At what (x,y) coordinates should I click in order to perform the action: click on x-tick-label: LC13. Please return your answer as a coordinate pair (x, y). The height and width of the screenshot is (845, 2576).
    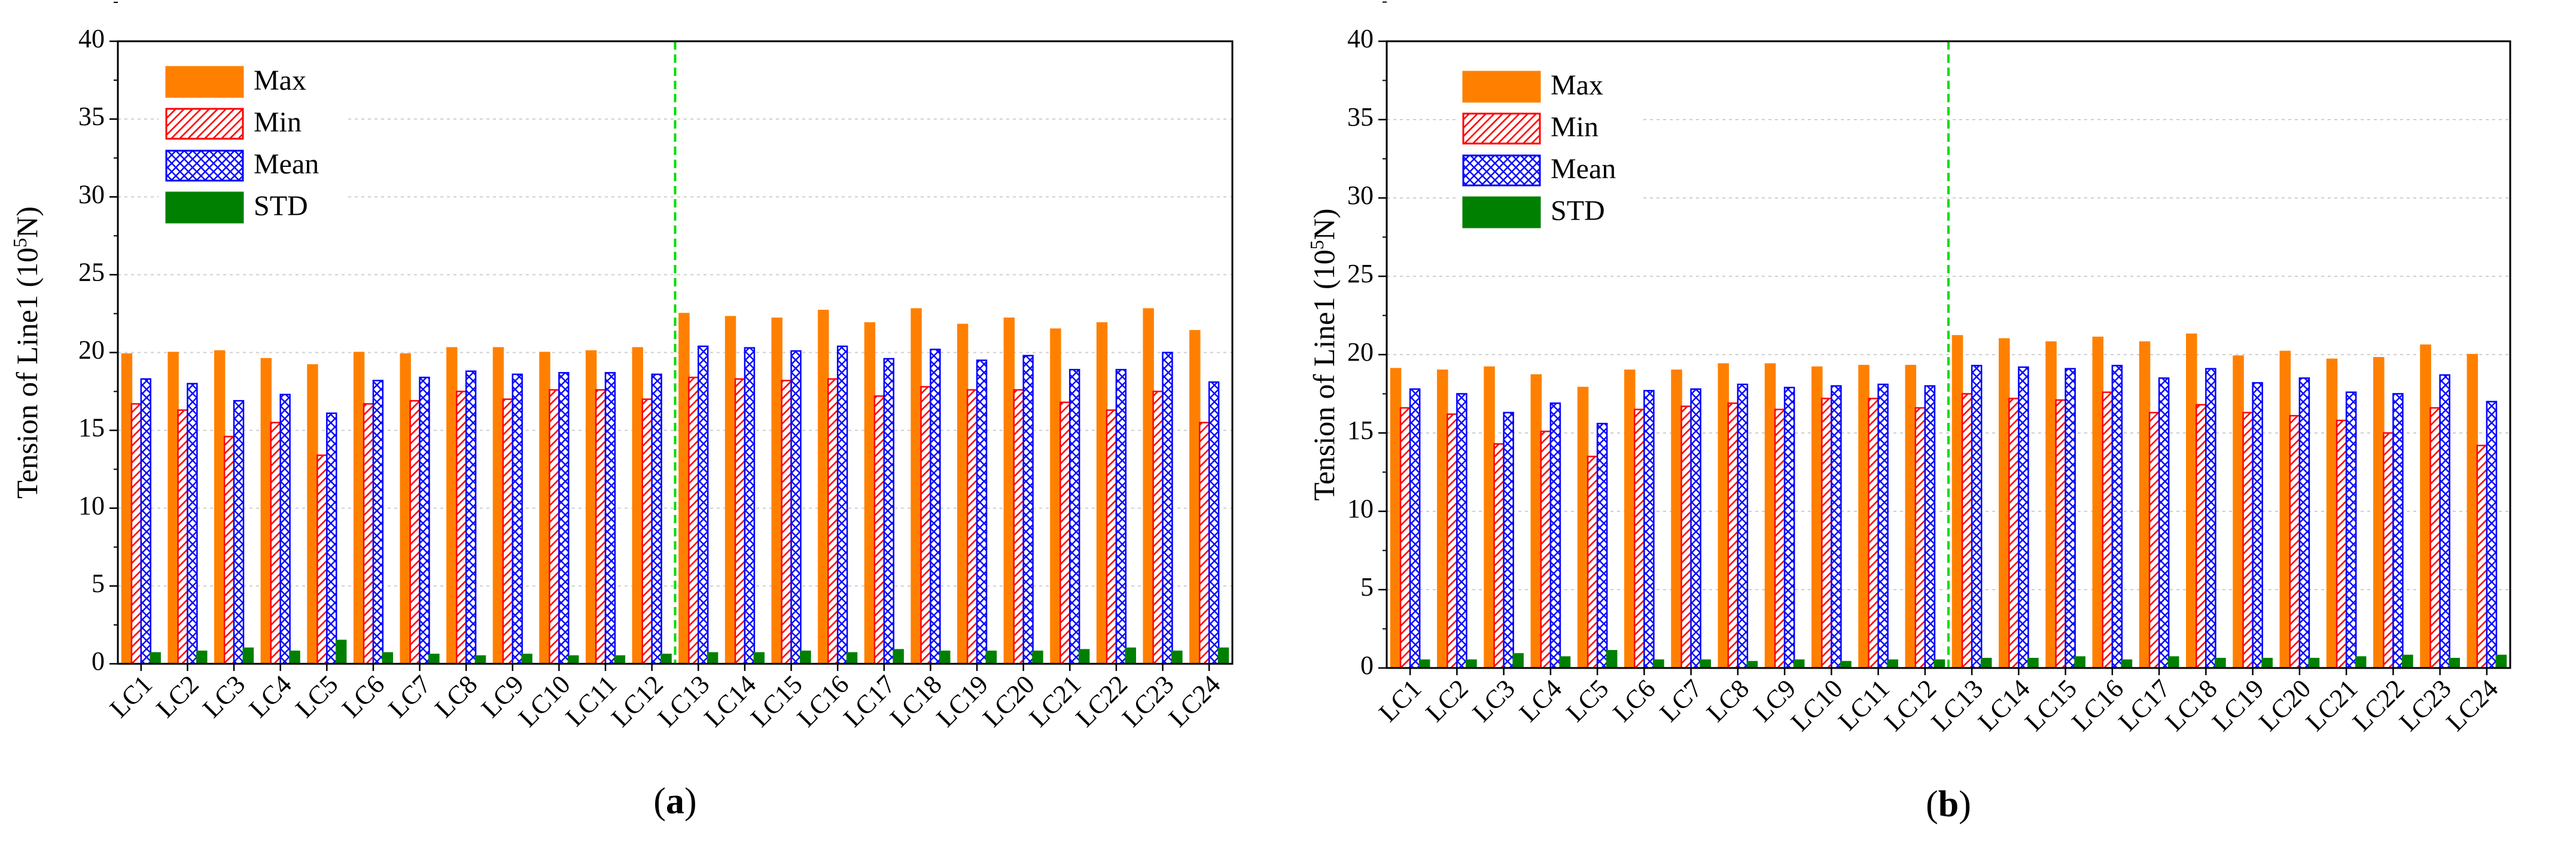
    Looking at the image, I should click on (1957, 705).